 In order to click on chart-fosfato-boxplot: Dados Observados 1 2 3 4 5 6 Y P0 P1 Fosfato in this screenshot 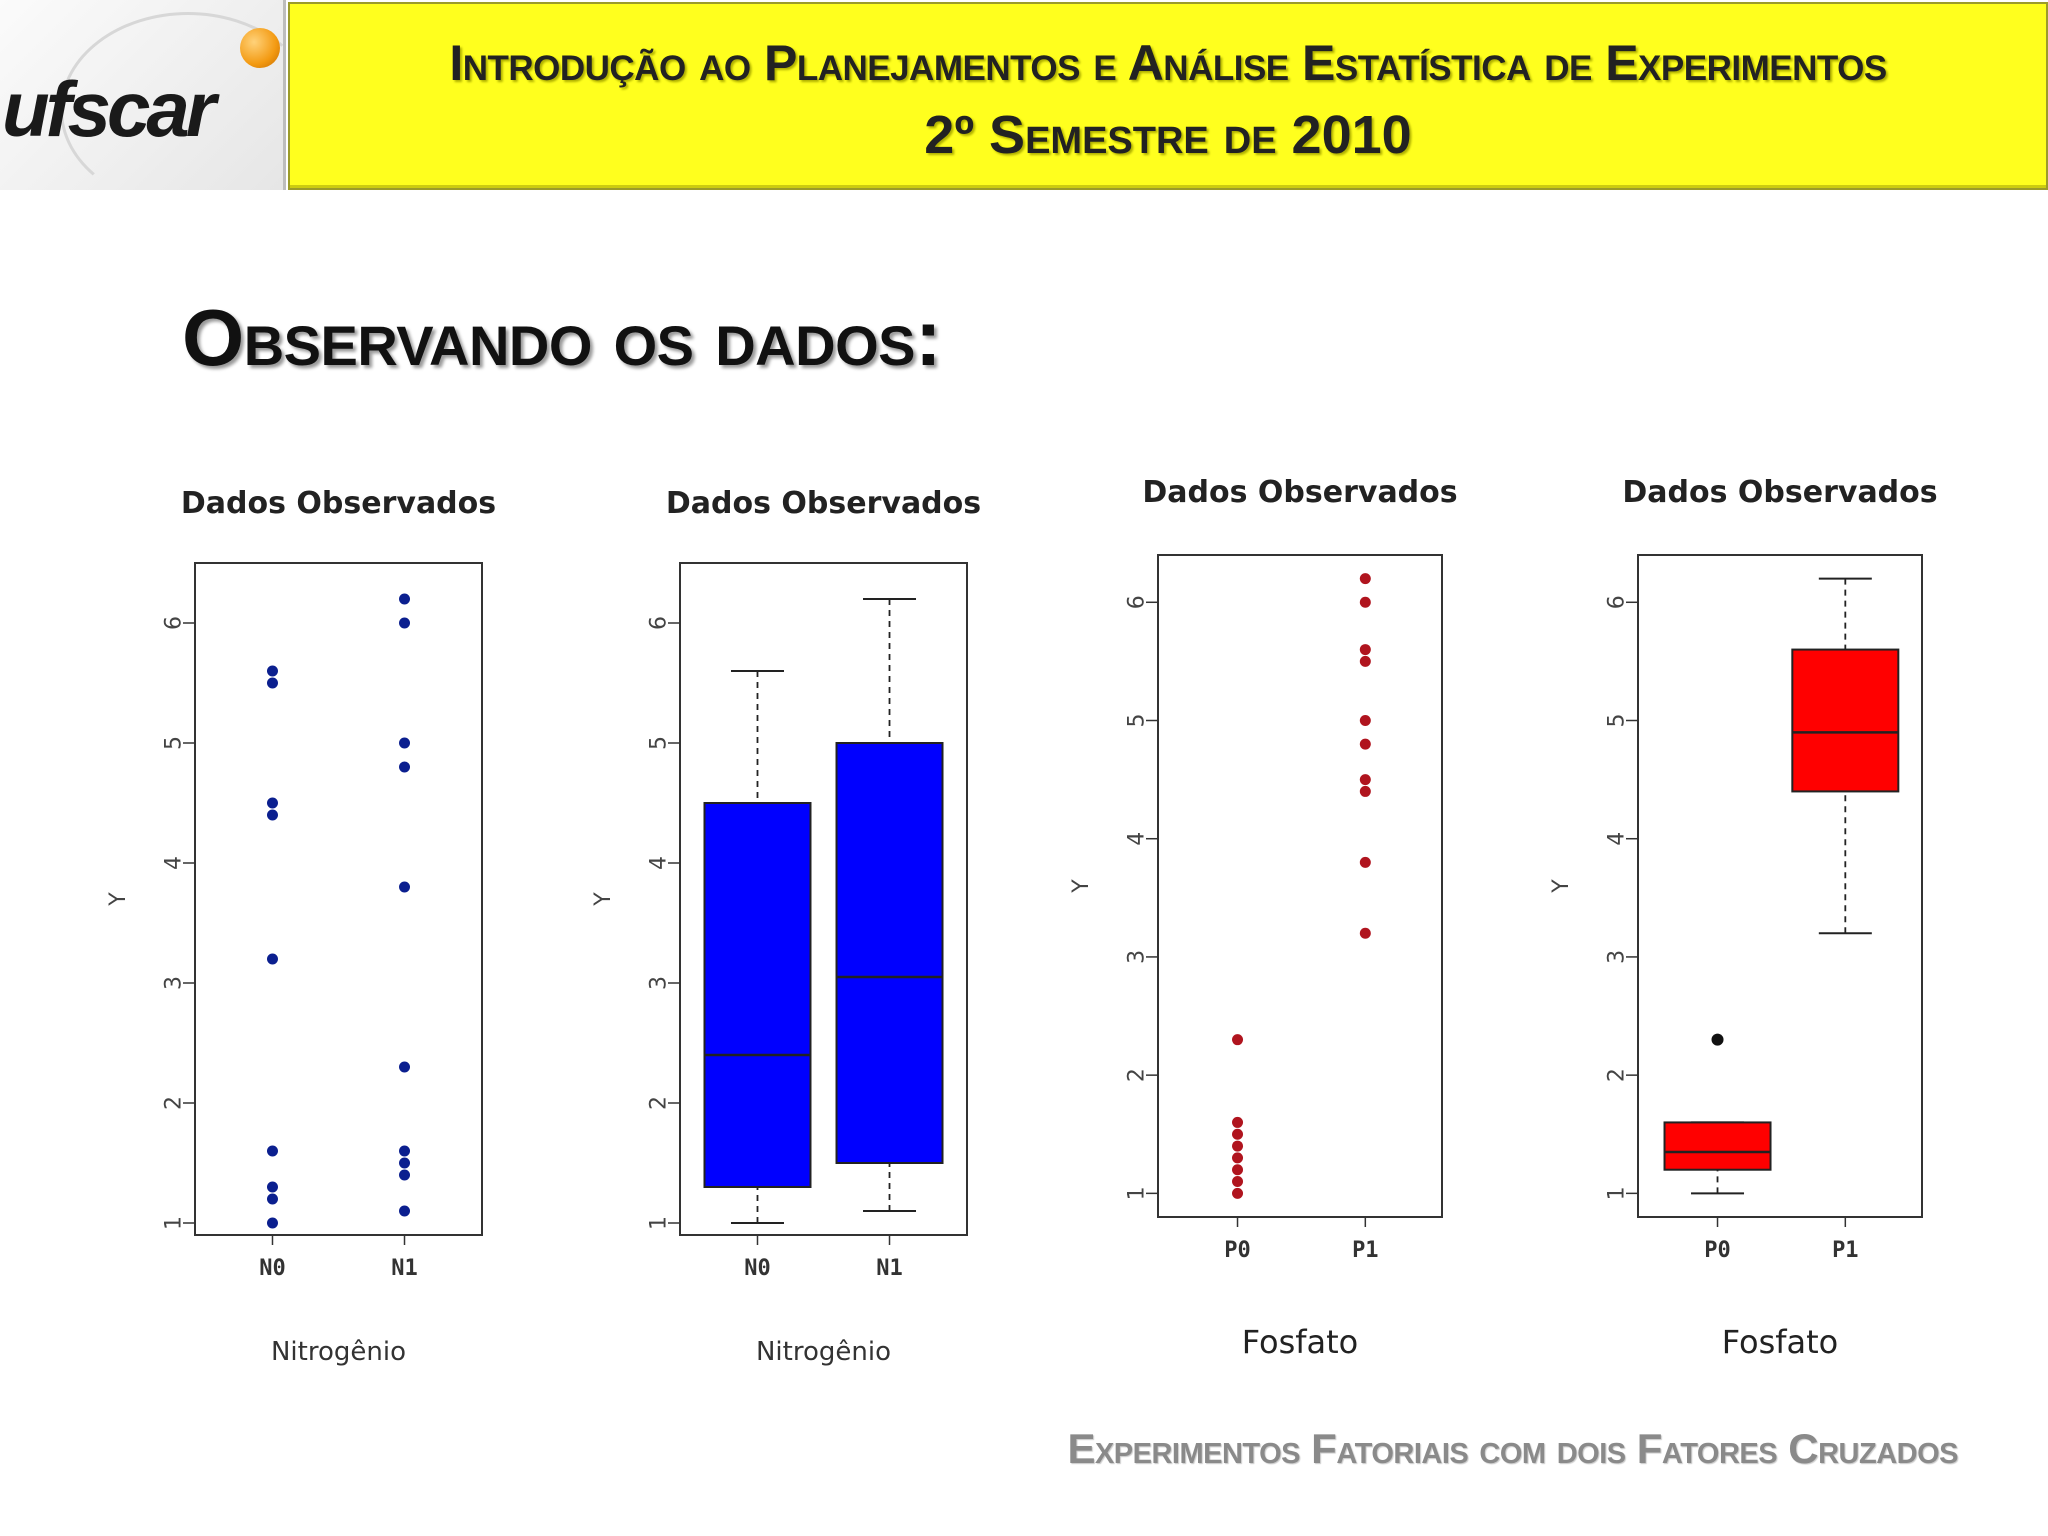, I will do `click(1743, 918)`.